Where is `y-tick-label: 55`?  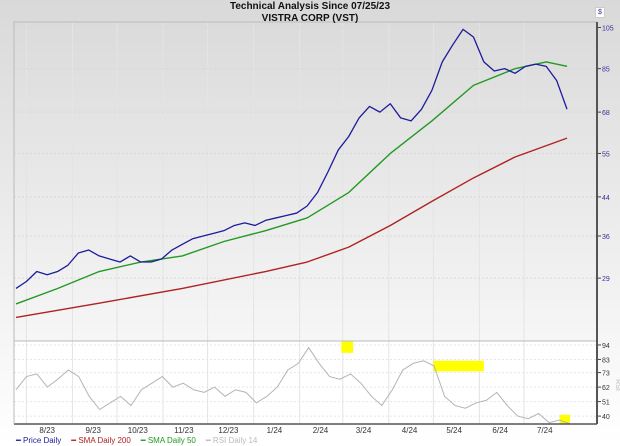 y-tick-label: 55 is located at coordinates (606, 154).